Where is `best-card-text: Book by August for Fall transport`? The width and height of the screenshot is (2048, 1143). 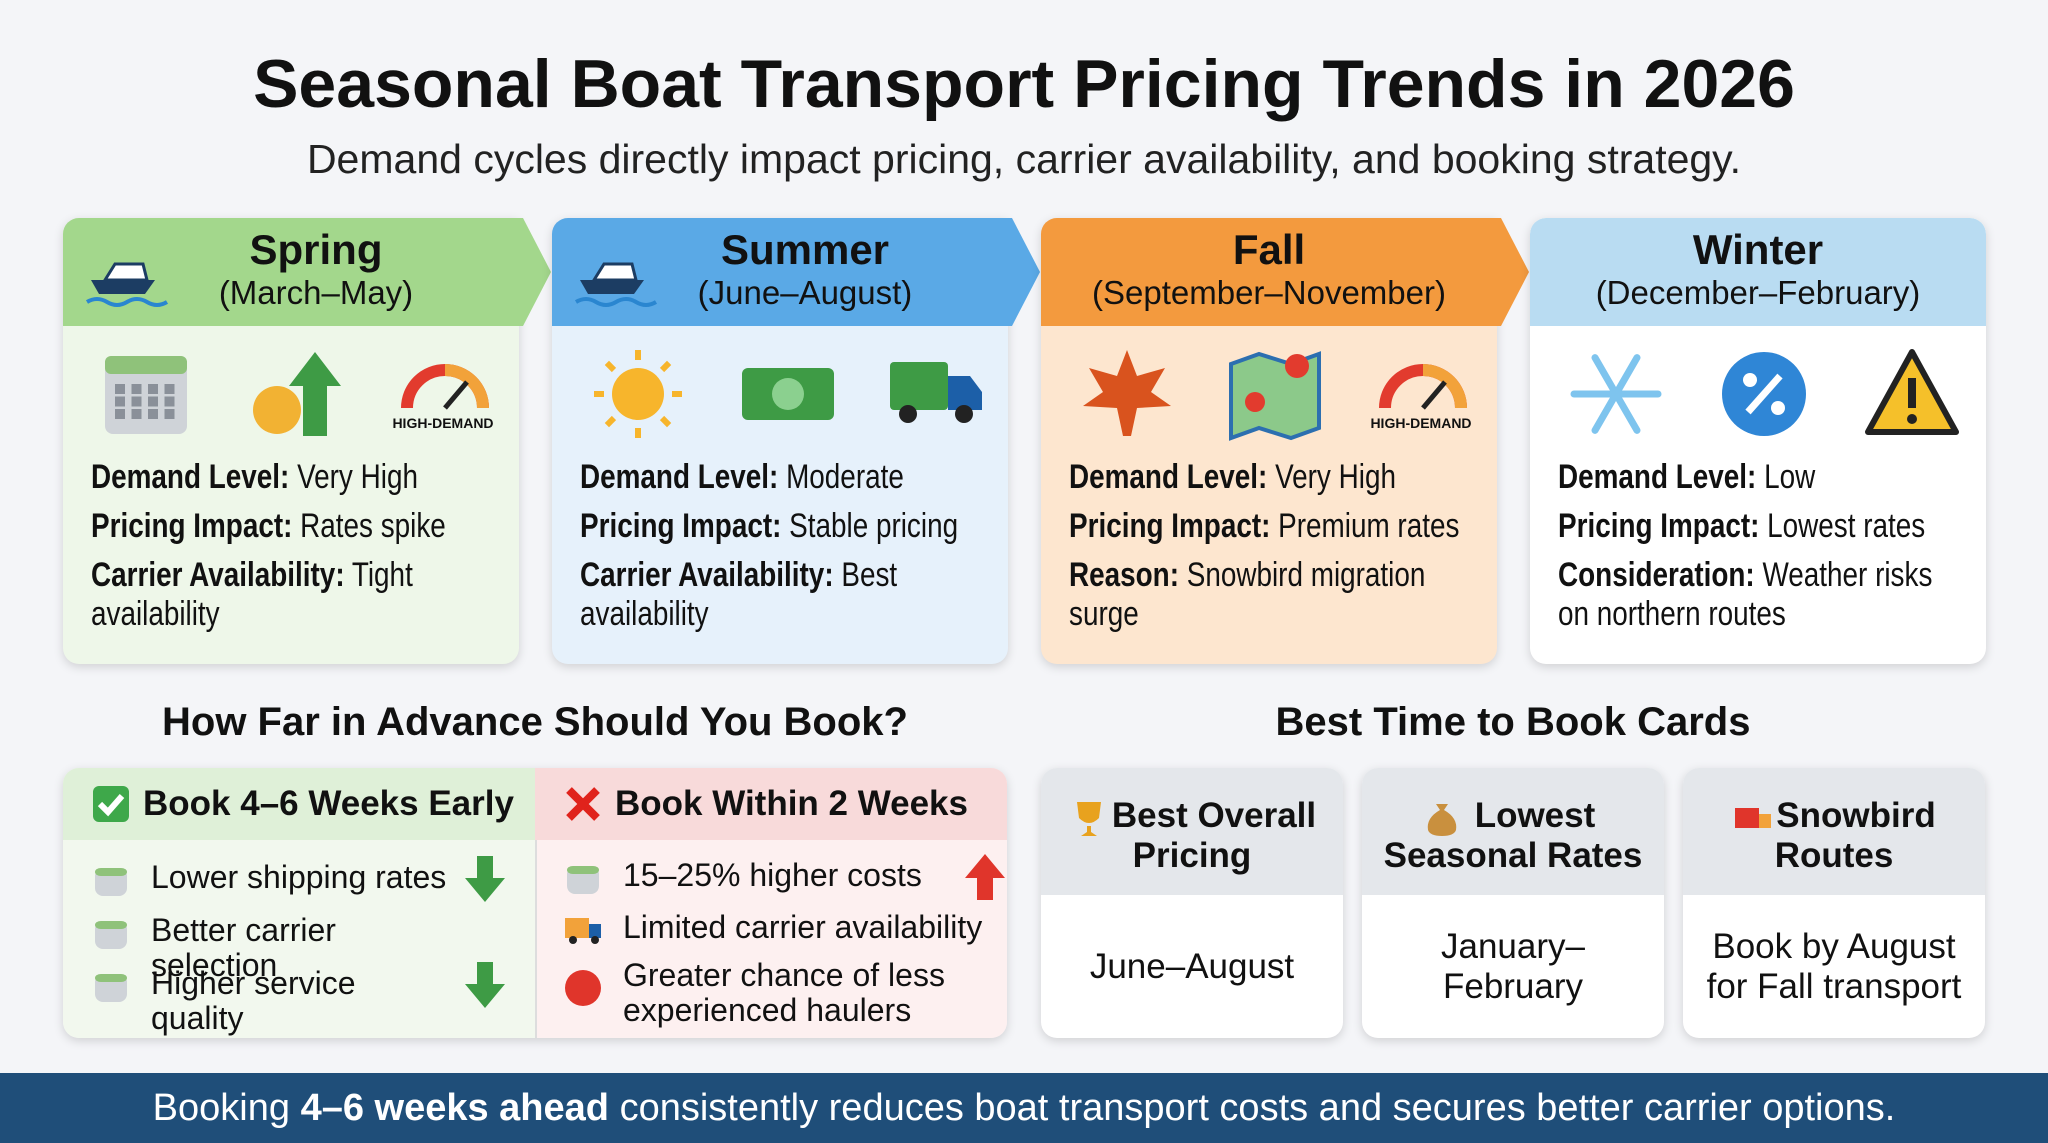
best-card-text: Book by August for Fall transport is located at coordinates (1834, 966).